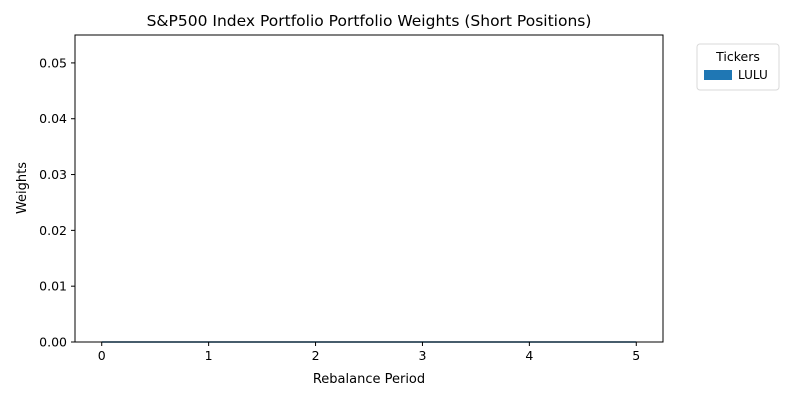 The image size is (800, 400). I want to click on y-tick-label: 0.04, so click(53, 118).